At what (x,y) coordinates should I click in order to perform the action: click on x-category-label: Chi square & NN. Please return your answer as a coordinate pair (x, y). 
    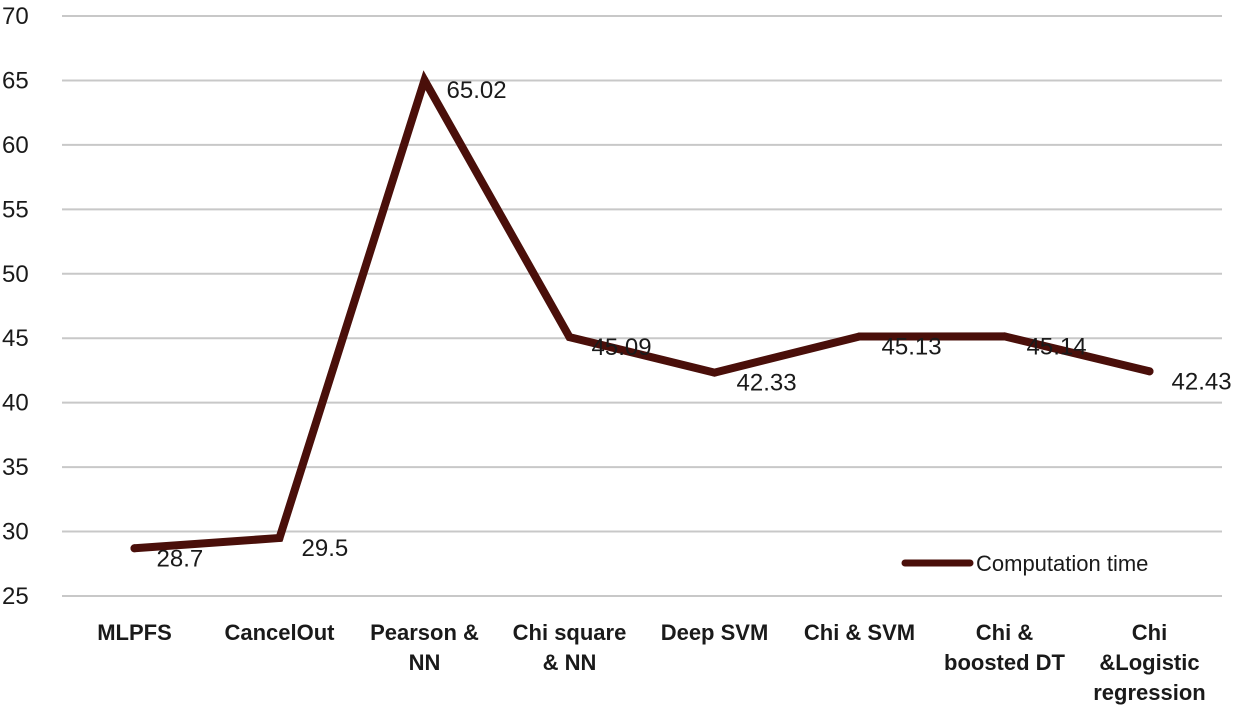
    Looking at the image, I should click on (570, 647).